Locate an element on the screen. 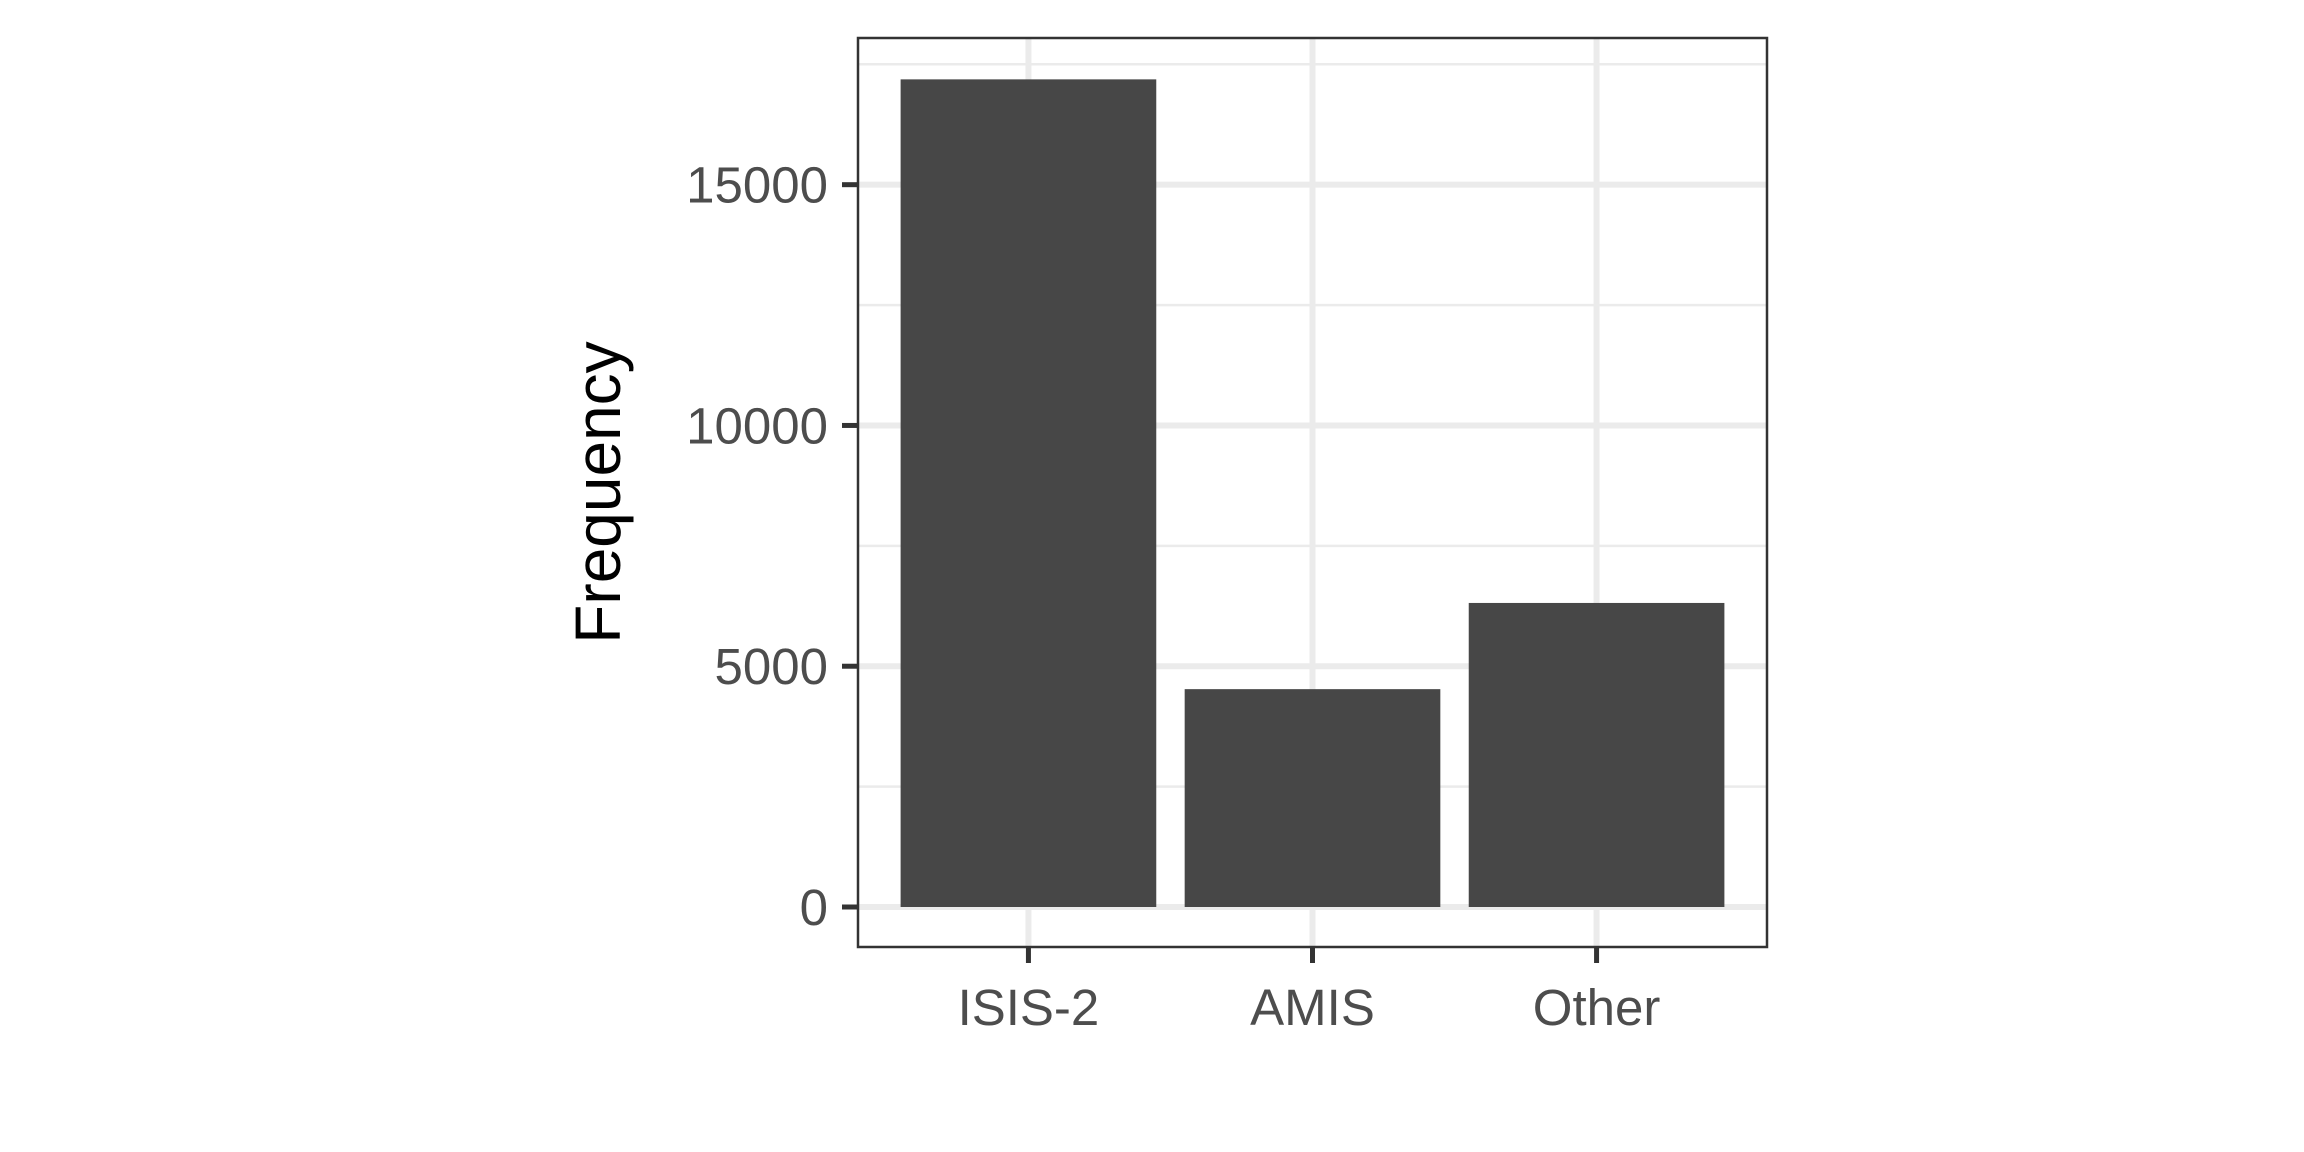 The image size is (2304, 1152). bar-other is located at coordinates (1596, 754).